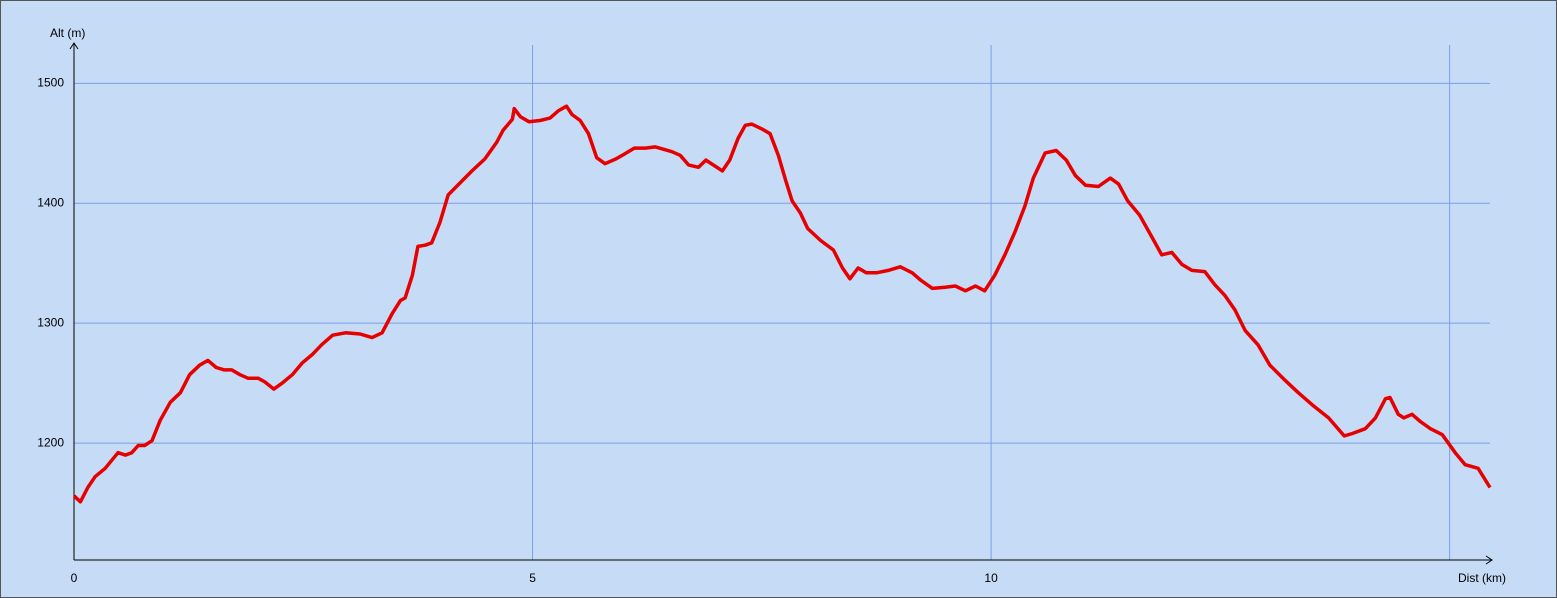  I want to click on y-axis-arrow, so click(74, 46).